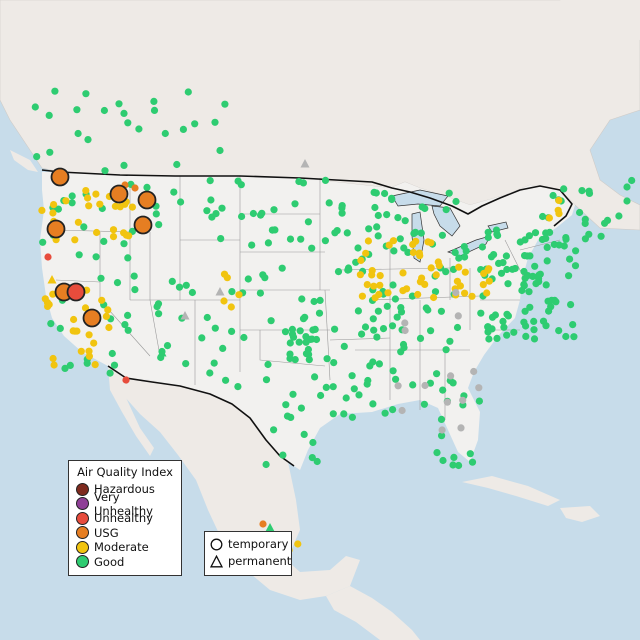 The width and height of the screenshot is (640, 640). What do you see at coordinates (258, 544) in the screenshot?
I see `legend-label: temporary` at bounding box center [258, 544].